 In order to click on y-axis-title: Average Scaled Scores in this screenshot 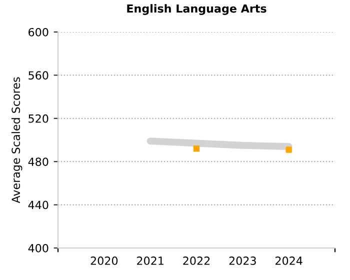, I will do `click(16, 140)`.